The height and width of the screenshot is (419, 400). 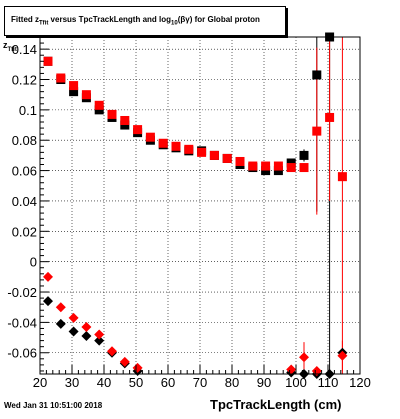 I want to click on y-tick-label: 0.14, so click(x=24, y=49).